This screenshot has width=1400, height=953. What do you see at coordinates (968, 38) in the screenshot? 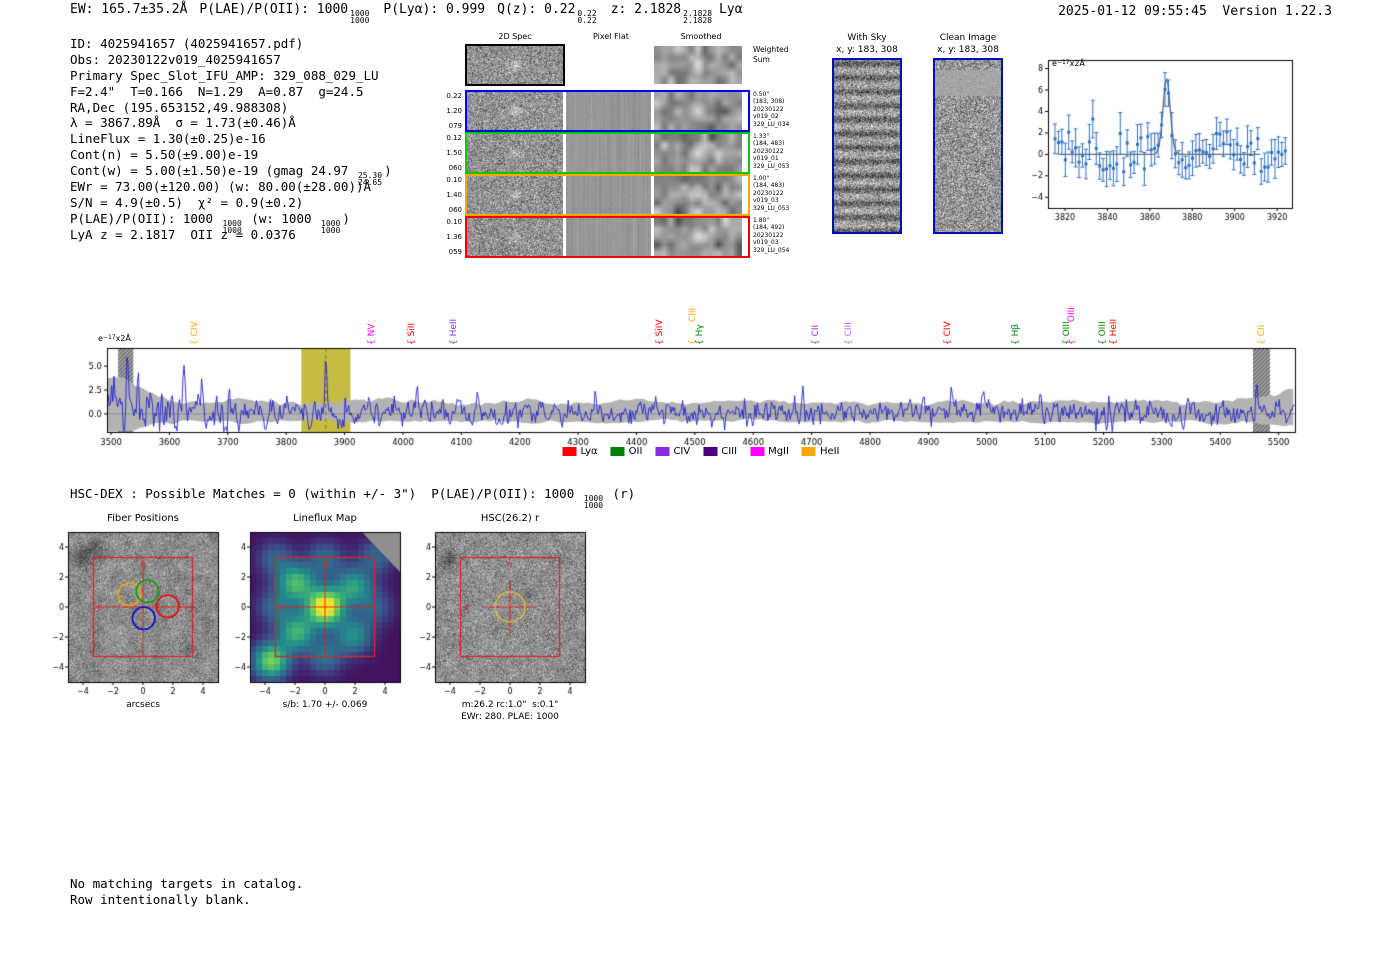
I see `clean-image-title: Clean Image` at bounding box center [968, 38].